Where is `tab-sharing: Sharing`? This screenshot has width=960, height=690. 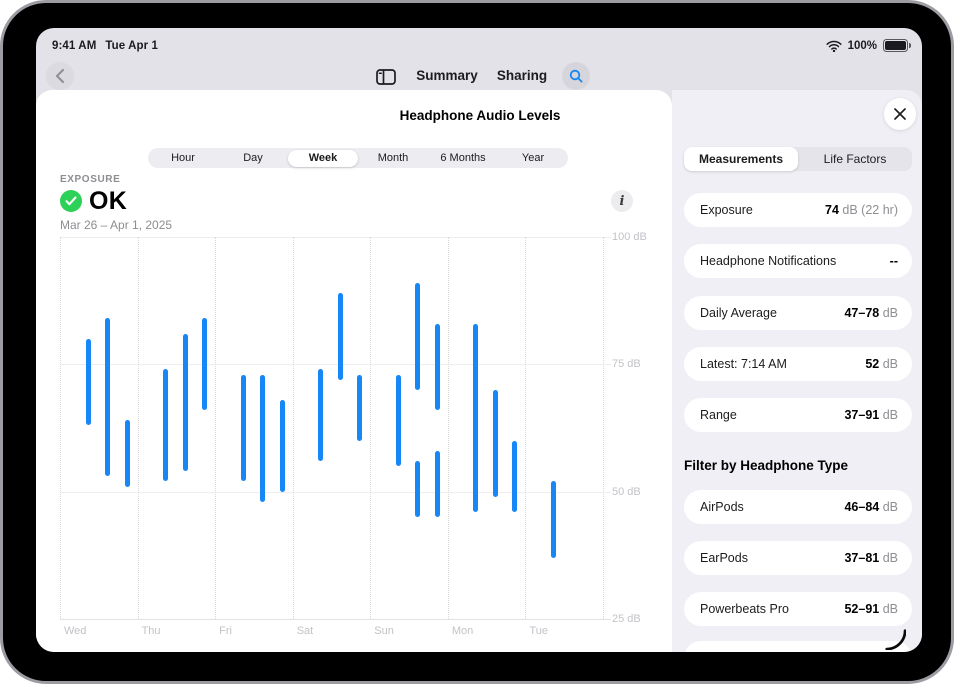 tab-sharing: Sharing is located at coordinates (522, 75).